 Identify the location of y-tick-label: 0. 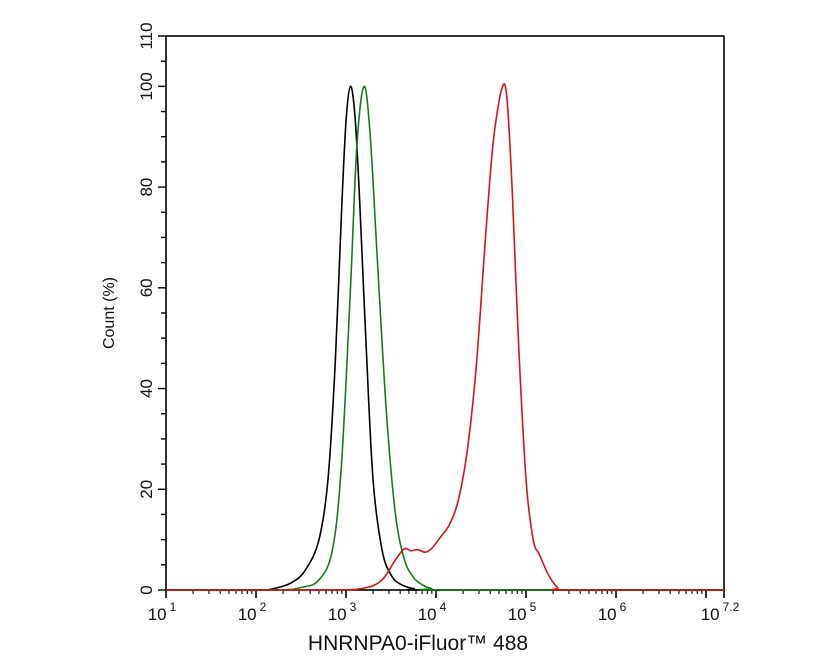
(146, 589).